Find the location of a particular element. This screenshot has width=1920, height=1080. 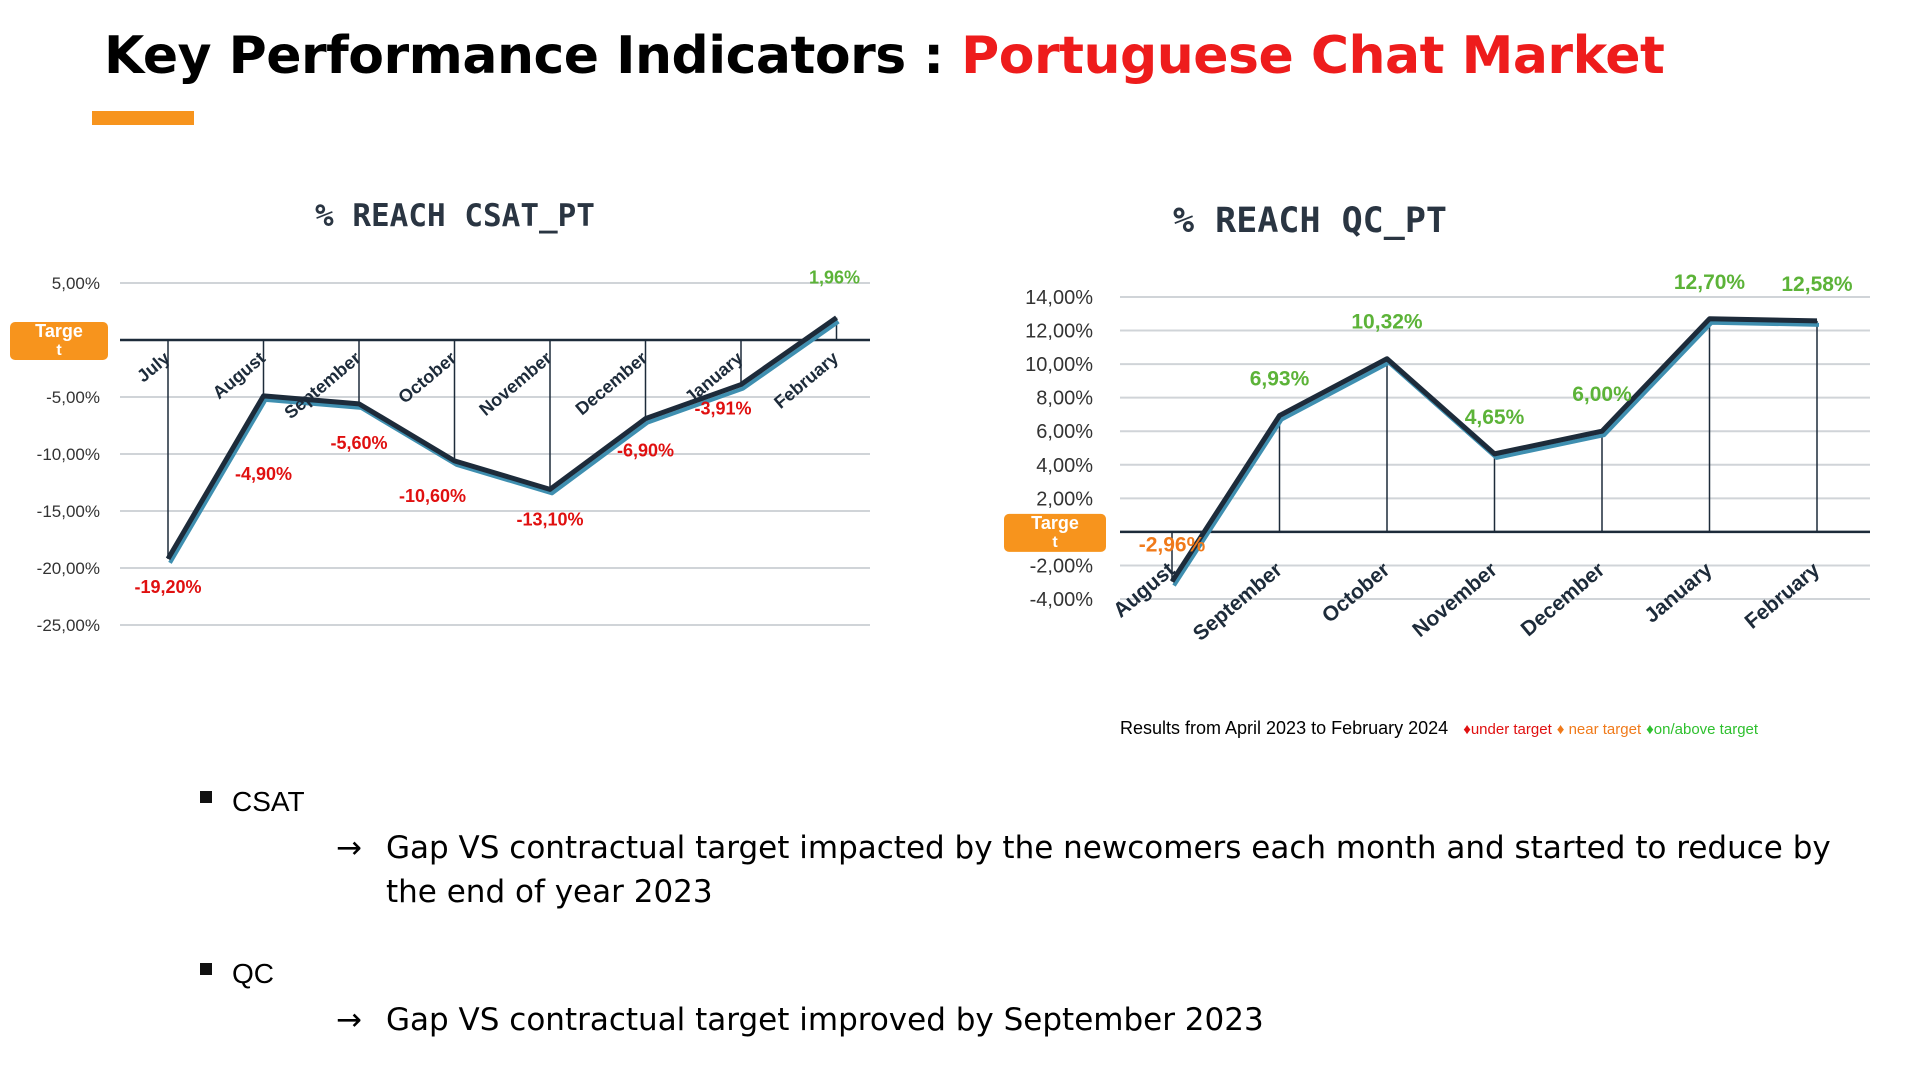

qc-target-badge-text: t is located at coordinates (1055, 542).